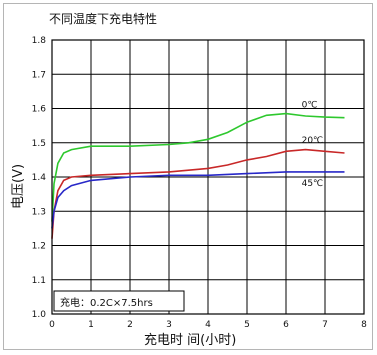 The image size is (377, 355). Describe the element at coordinates (208, 325) in the screenshot. I see `x-tick-label: 4` at that location.